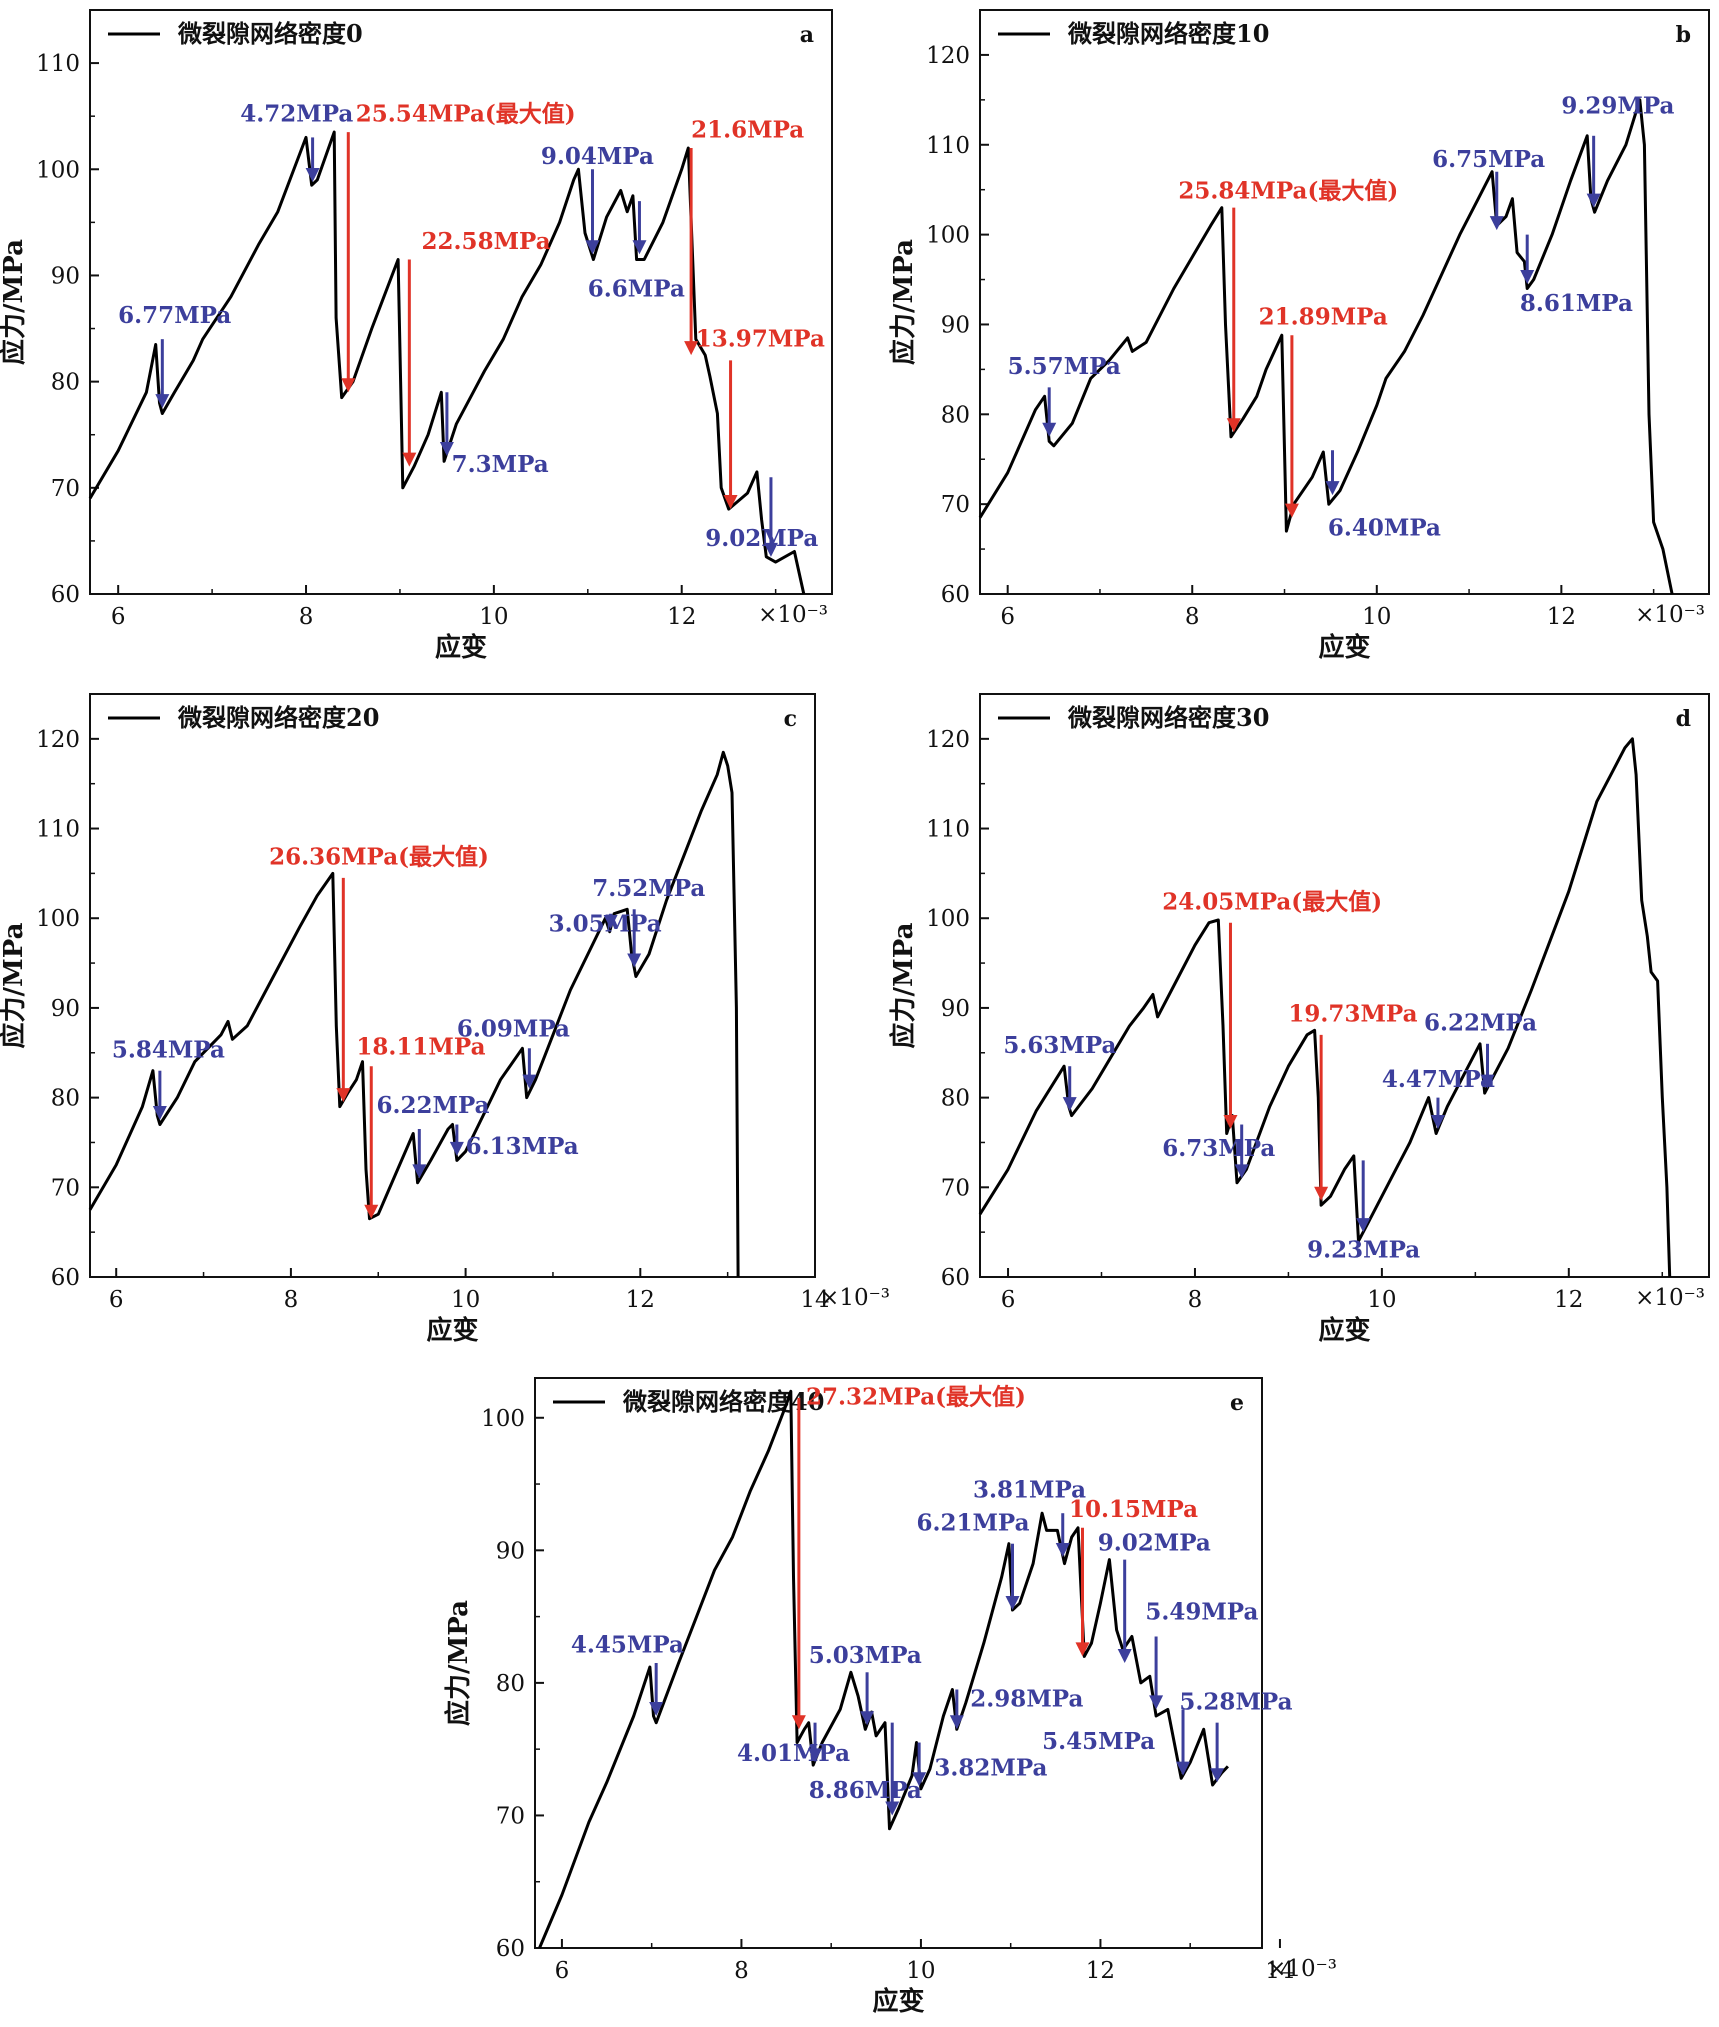  What do you see at coordinates (278, 717) in the screenshot?
I see `legend-label: 微裂隙网络密度20` at bounding box center [278, 717].